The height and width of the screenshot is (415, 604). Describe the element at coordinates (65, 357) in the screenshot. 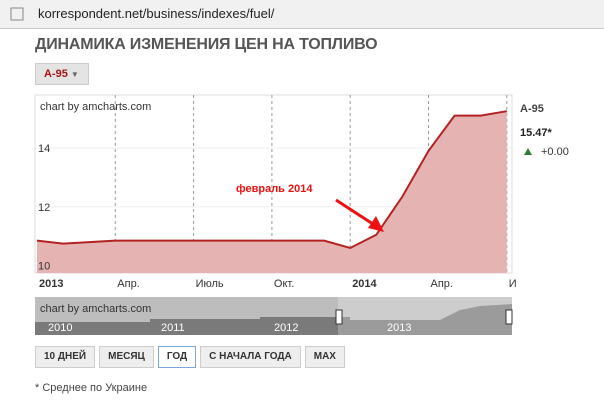

I see `period-button: 10 ДНЕЙ` at that location.